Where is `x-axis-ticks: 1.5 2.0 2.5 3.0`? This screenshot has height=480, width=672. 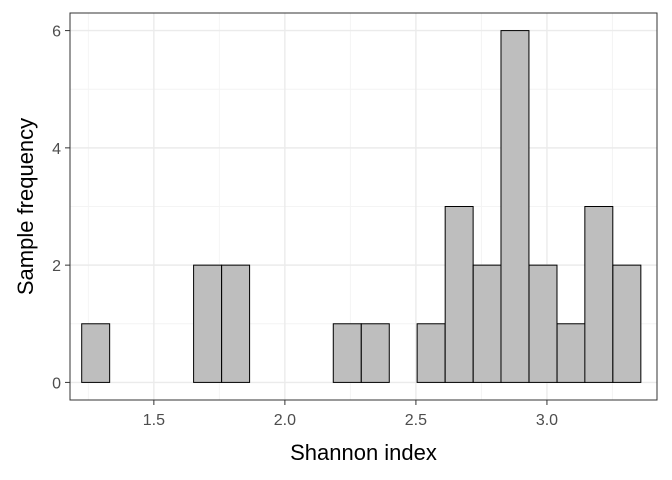 x-axis-ticks: 1.5 2.0 2.5 3.0 is located at coordinates (350, 414).